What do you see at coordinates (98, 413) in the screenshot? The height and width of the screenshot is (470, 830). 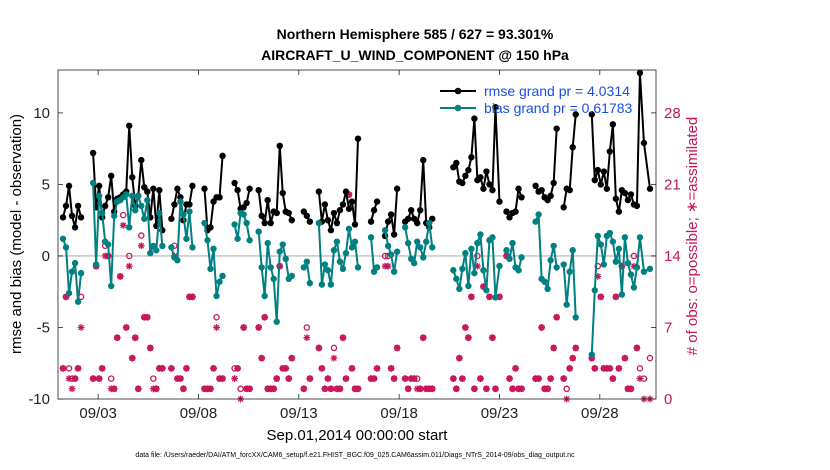 I see `x-tick-label: 09/03` at bounding box center [98, 413].